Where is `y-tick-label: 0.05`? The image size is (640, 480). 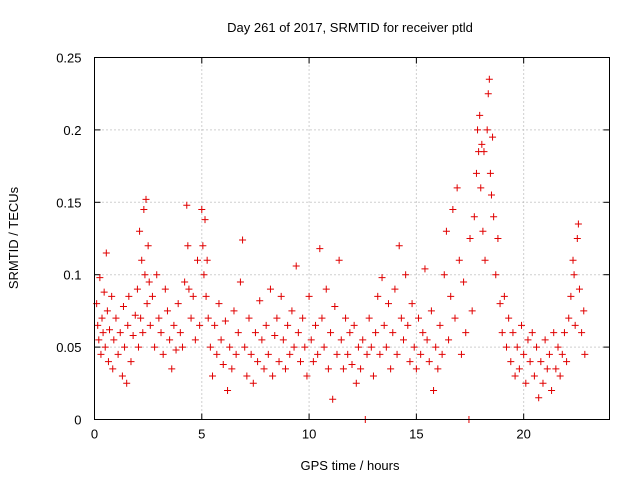
y-tick-label: 0.05 is located at coordinates (68, 347).